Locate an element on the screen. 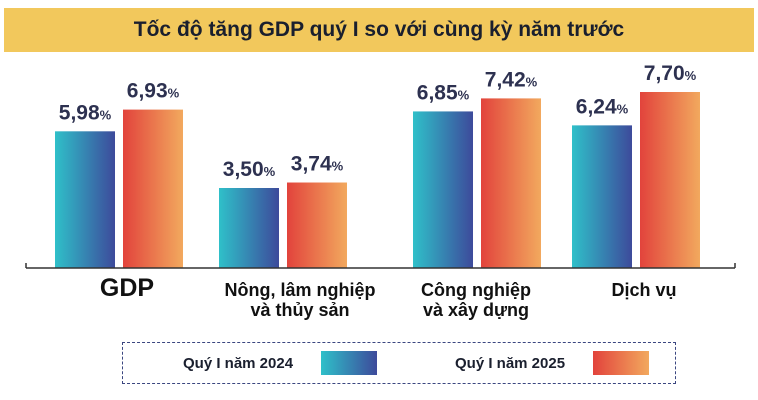 Image resolution: width=758 pixels, height=400 pixels. category-label-2: Công nghiệp và xây dựng is located at coordinates (476, 300).